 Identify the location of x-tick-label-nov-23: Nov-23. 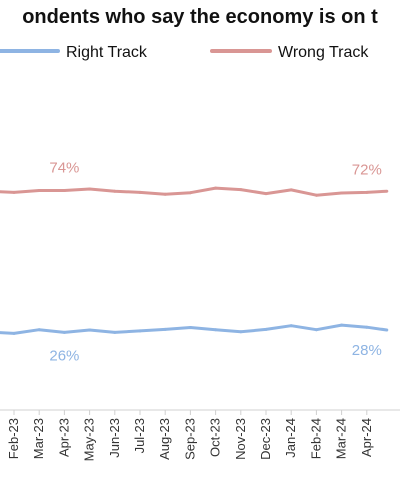
(240, 439).